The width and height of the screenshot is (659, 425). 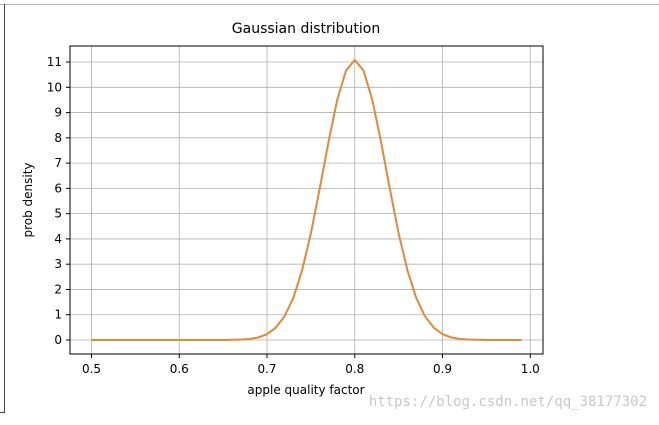 I want to click on y-tick-label: 8, so click(x=58, y=138).